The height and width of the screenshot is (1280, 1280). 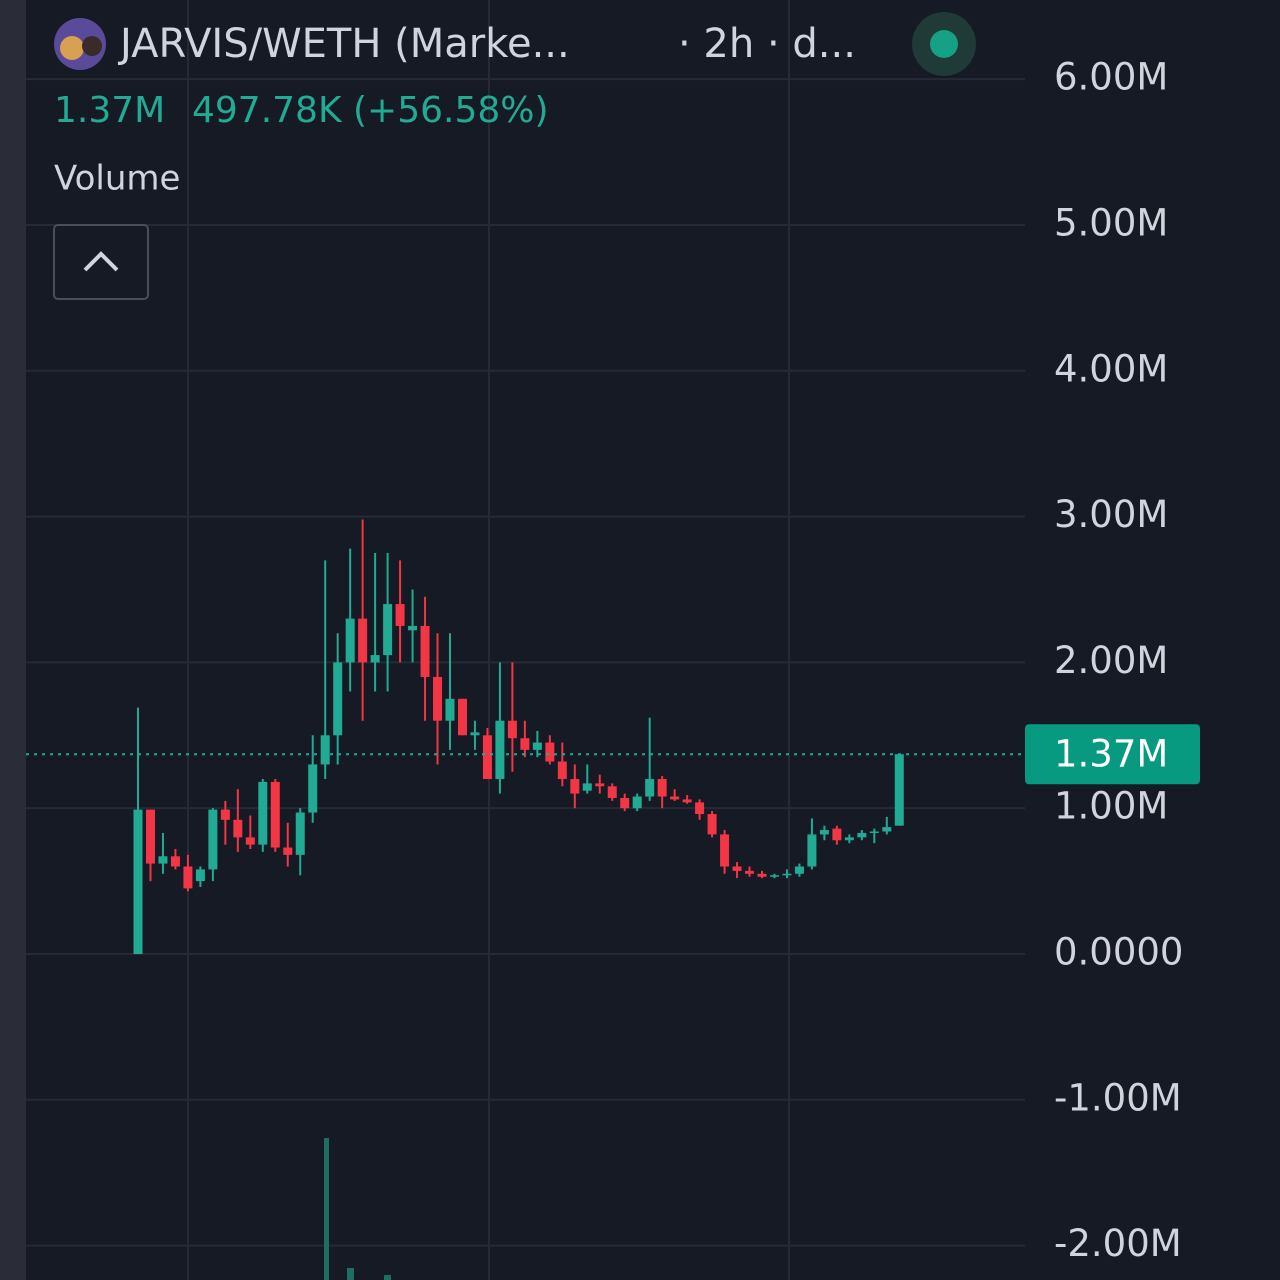 What do you see at coordinates (109, 110) in the screenshot?
I see `last-value: 1.37M` at bounding box center [109, 110].